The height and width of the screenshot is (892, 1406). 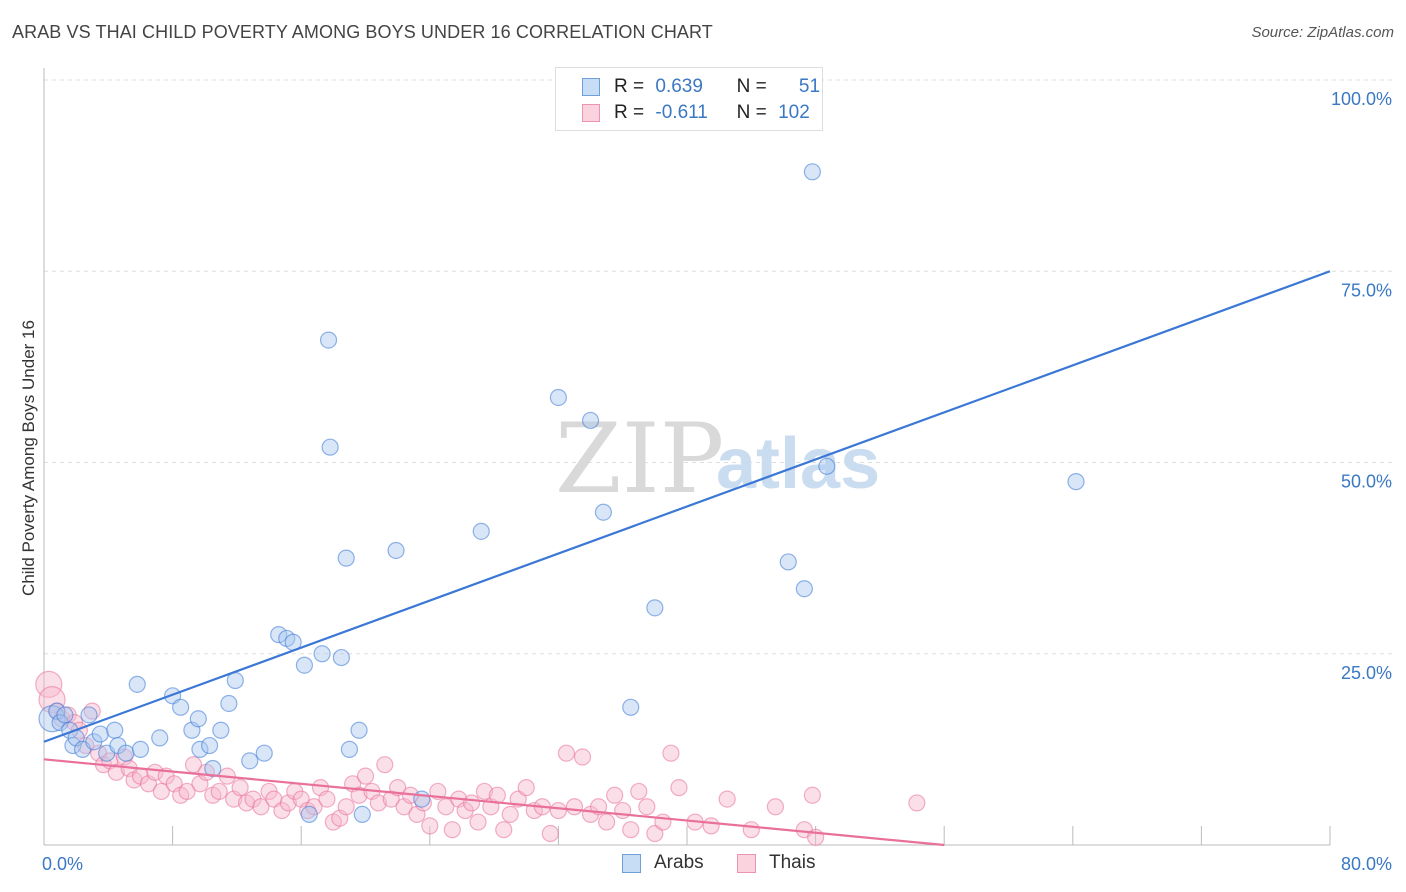 What do you see at coordinates (689, 99) in the screenshot?
I see `stats-legend: R = 0.639 N = 51 R = -0.611 N = 102` at bounding box center [689, 99].